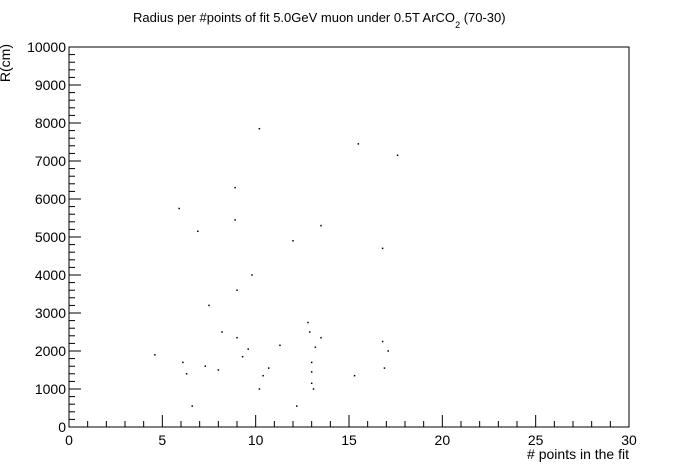 This screenshot has width=698, height=475. I want to click on chart-title-subscript: 2, so click(457, 25).